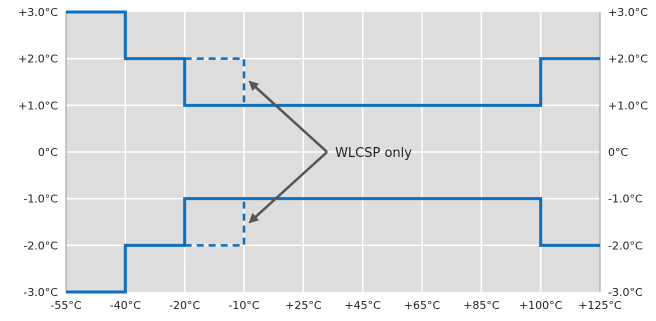 The height and width of the screenshot is (321, 656). Describe the element at coordinates (243, 305) in the screenshot. I see `x-tick-label: -10°C` at that location.